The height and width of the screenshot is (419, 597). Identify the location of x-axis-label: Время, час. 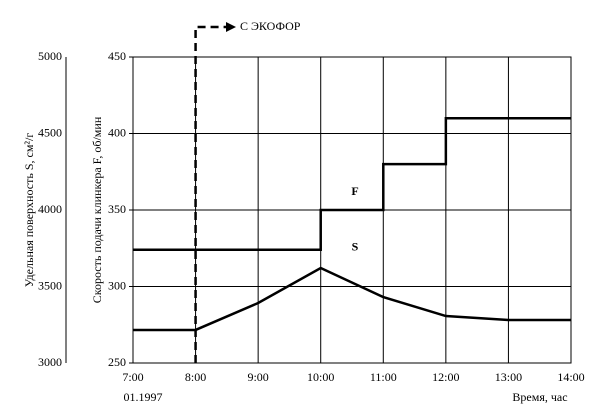
(539, 397).